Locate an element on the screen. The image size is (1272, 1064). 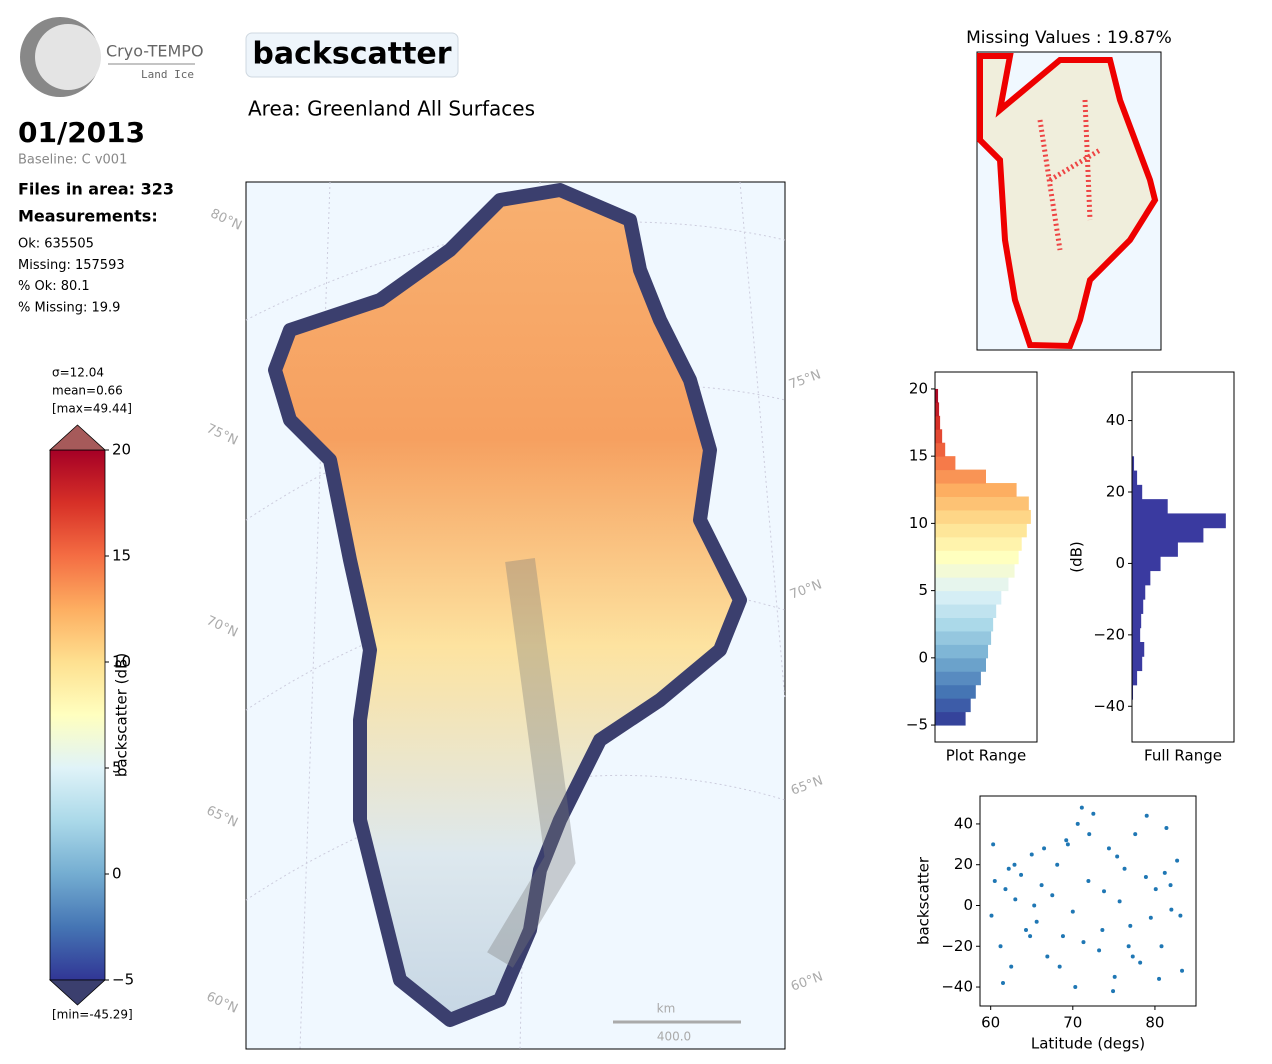
y-tick-label: 0 is located at coordinates (1120, 563).